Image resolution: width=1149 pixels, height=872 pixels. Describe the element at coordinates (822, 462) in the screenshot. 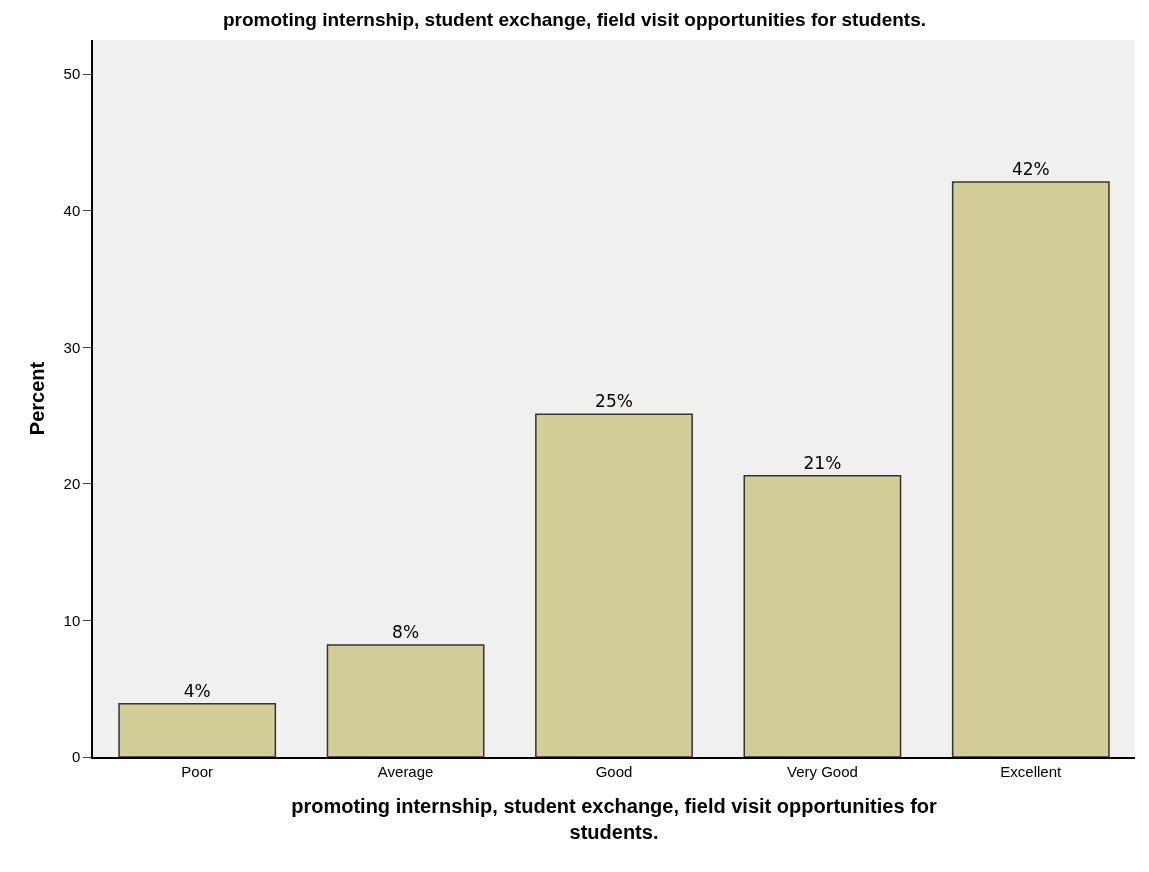

I see `data-label: 21%` at that location.